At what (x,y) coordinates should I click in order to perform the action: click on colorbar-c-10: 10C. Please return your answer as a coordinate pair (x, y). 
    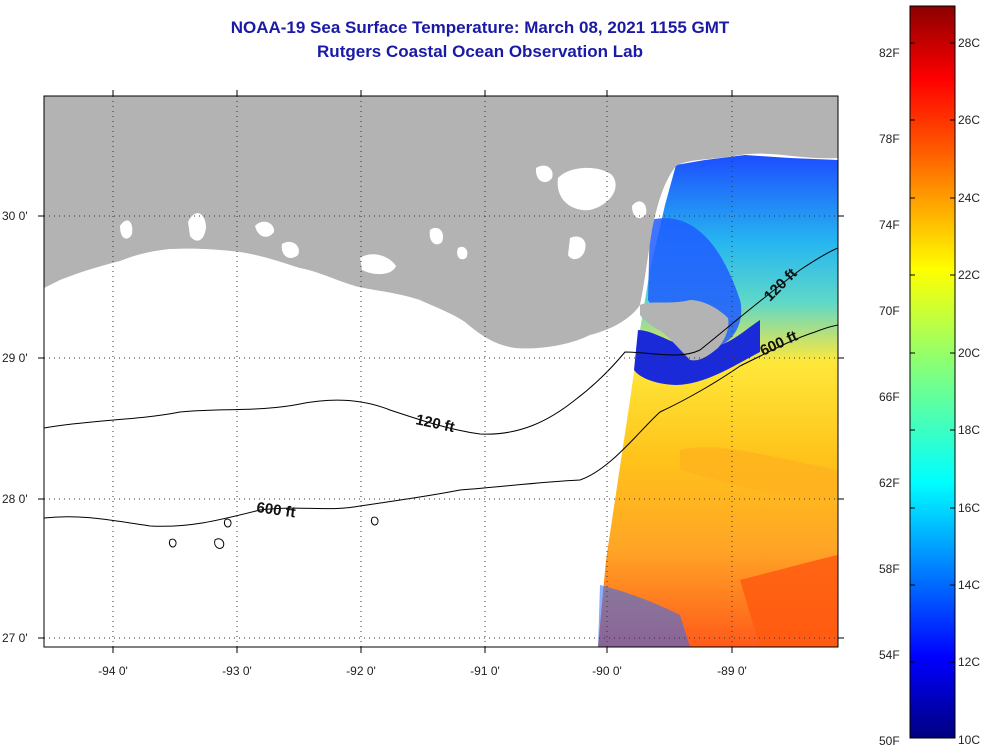
    Looking at the image, I should click on (969, 740).